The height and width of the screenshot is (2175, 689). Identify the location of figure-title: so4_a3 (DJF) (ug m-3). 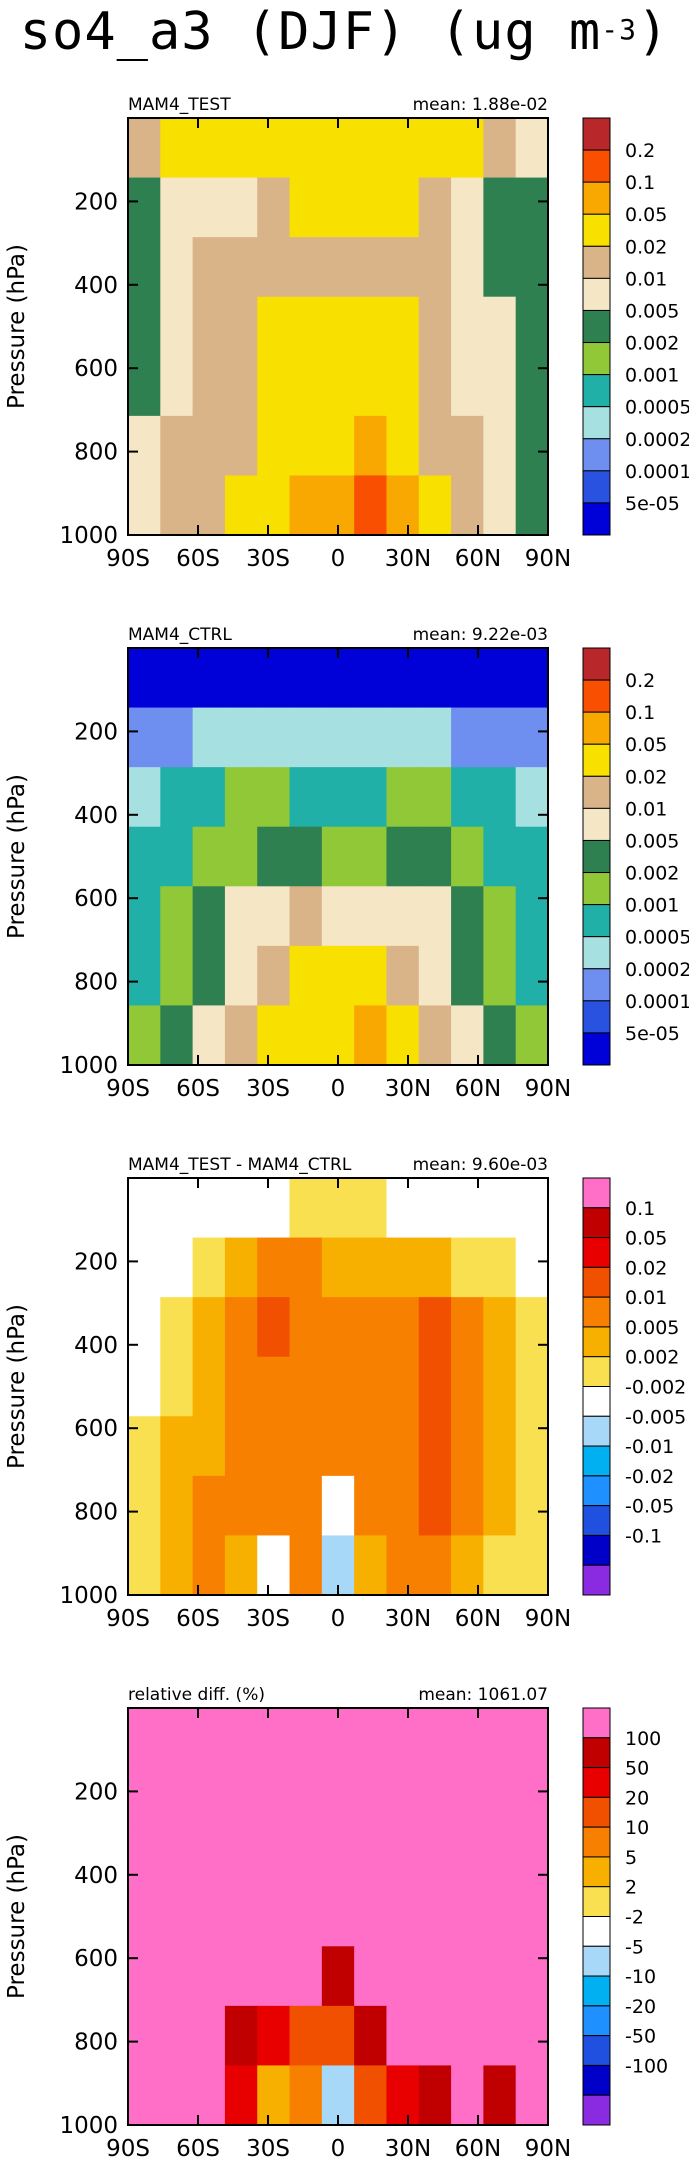
(344, 32).